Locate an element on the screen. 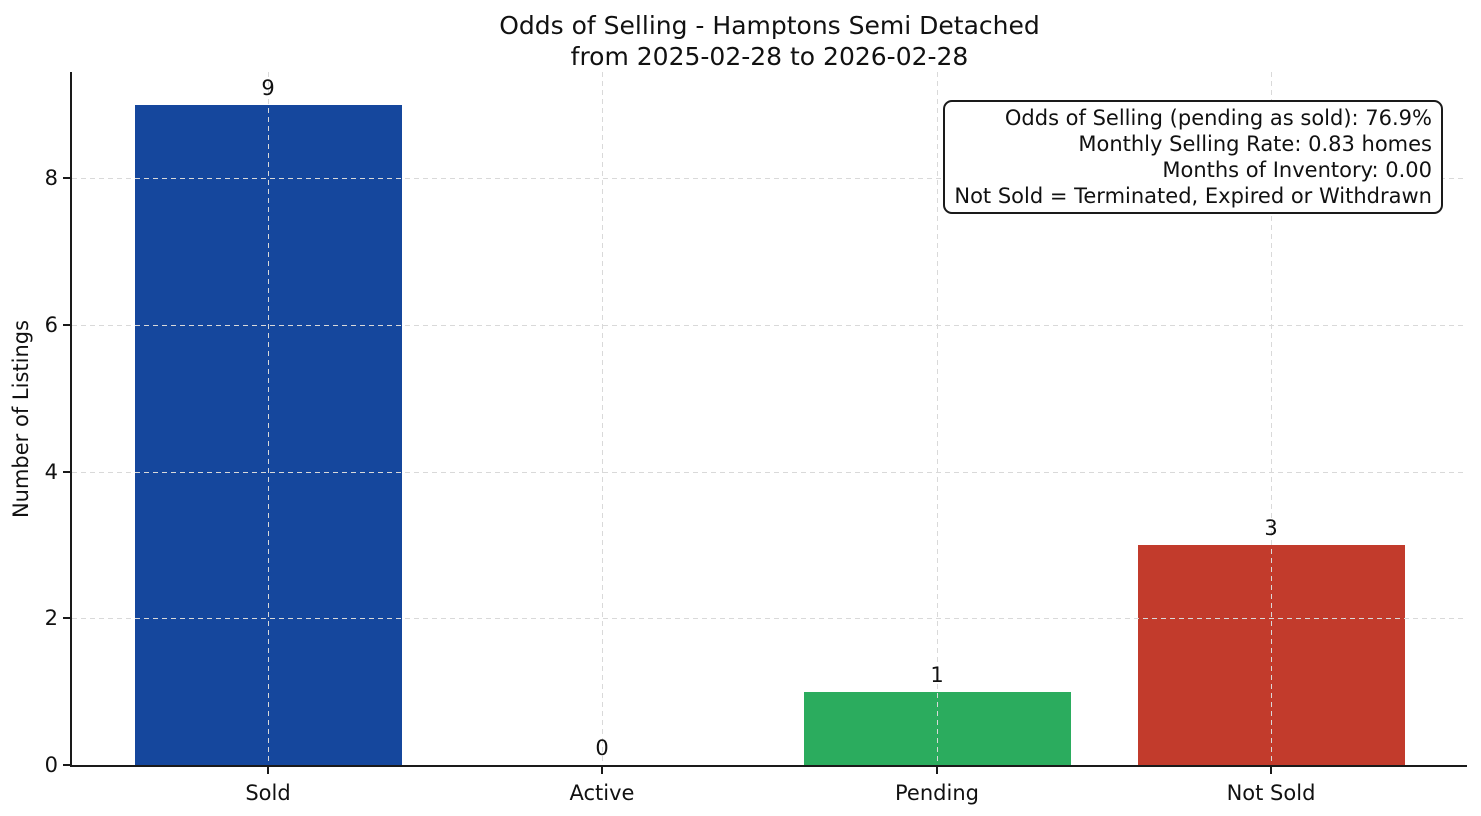  annotation-line-monthly-rate: Monthly Selling Rate: 0.83 homes is located at coordinates (1255, 144).